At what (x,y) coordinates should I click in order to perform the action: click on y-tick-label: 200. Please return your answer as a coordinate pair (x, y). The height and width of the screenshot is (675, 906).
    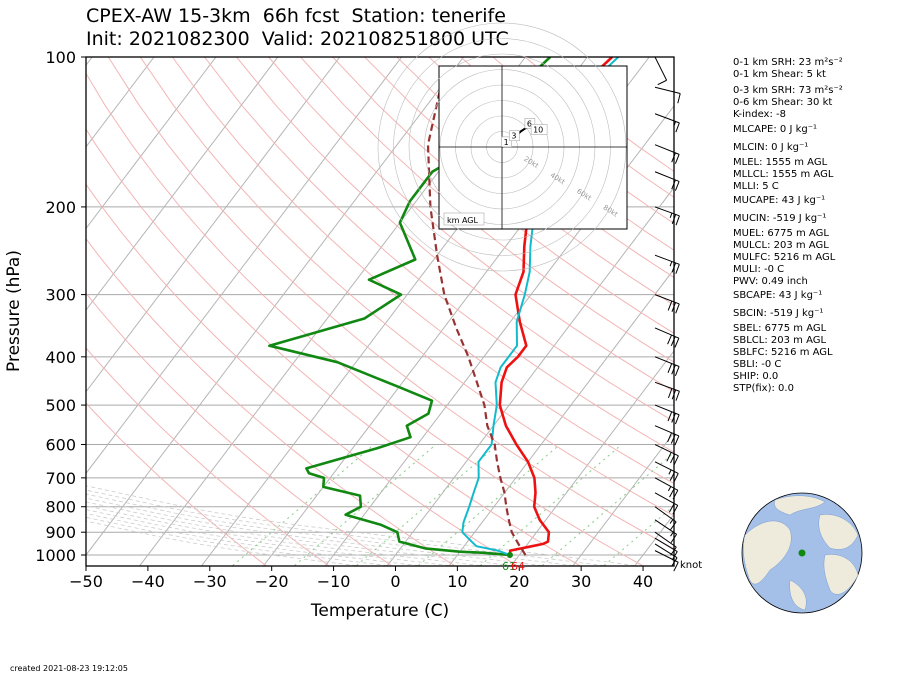
    Looking at the image, I should click on (60, 207).